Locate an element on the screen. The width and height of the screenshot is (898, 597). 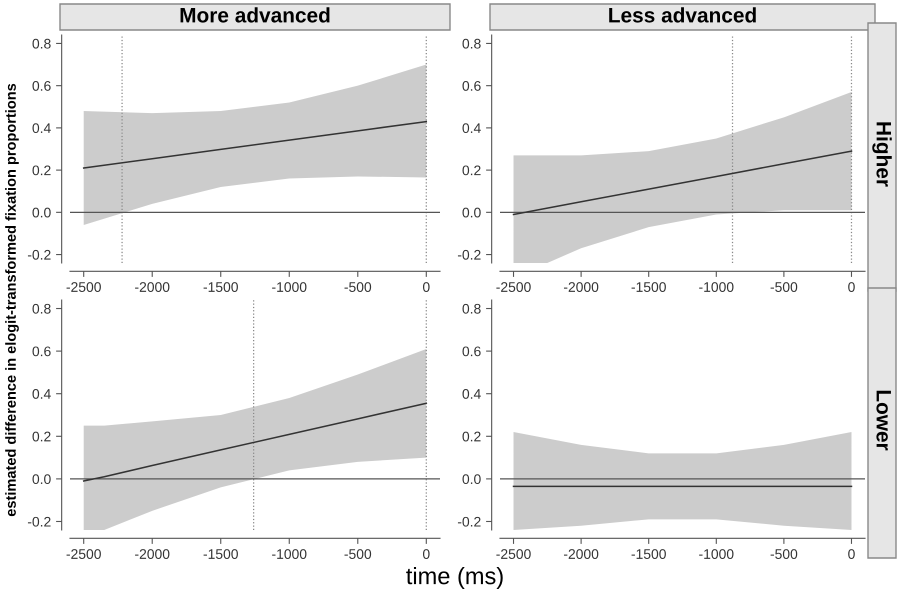
y2-axis-title: Higher is located at coordinates (882, 154).